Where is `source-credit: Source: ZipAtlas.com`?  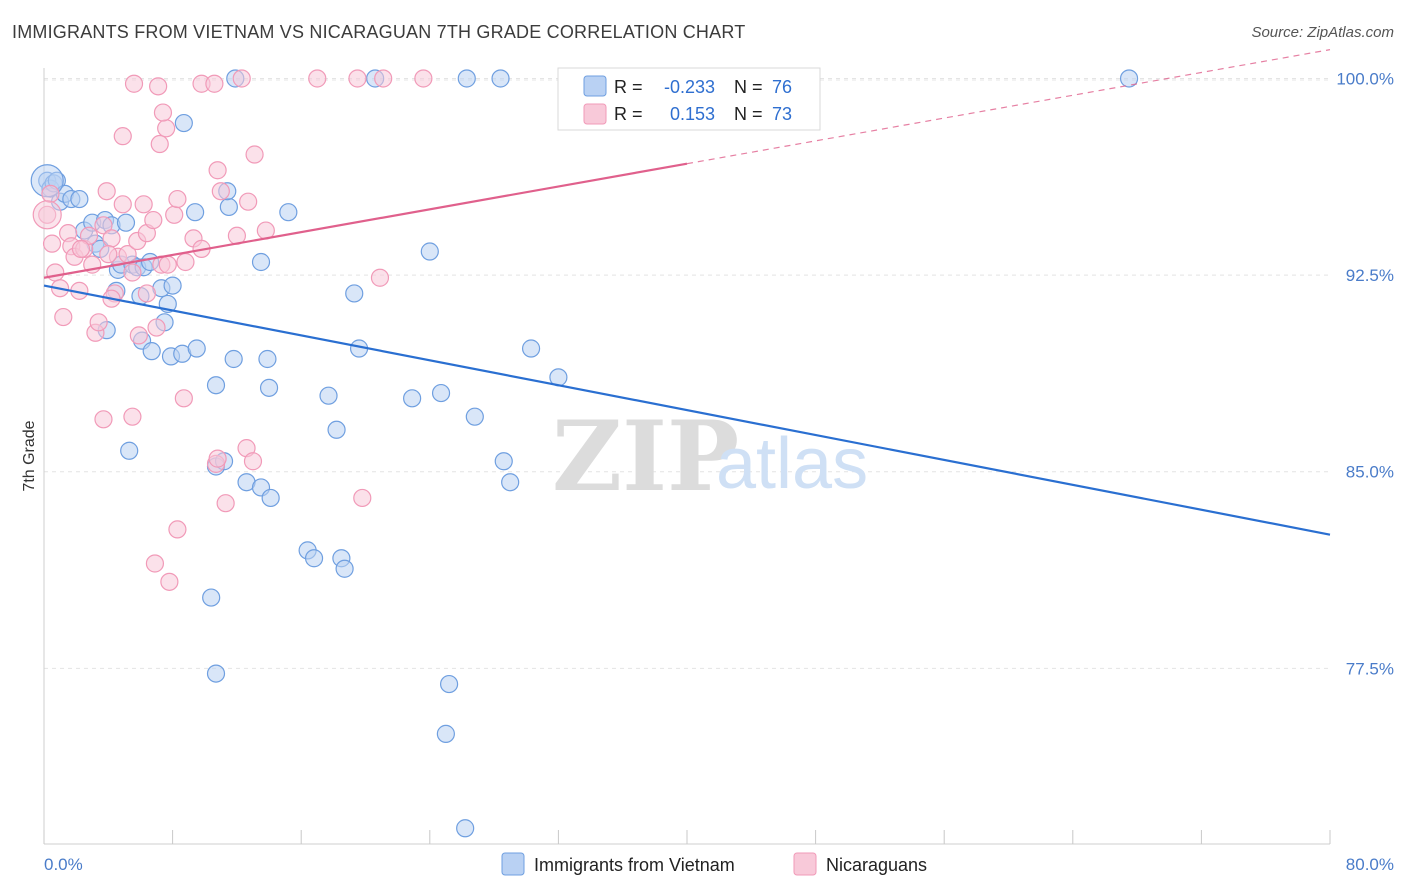
source-credit: Source: ZipAtlas.com is located at coordinates (1322, 32).